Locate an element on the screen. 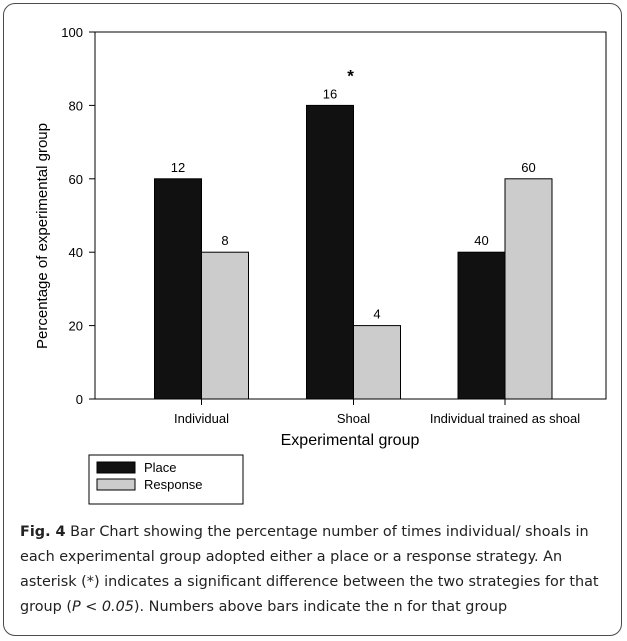 This screenshot has width=627, height=641. bar-n-label: 60 is located at coordinates (528, 167).